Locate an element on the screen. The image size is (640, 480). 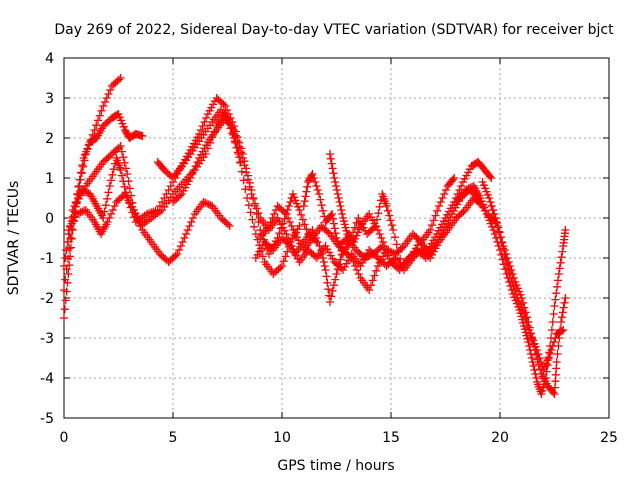
x-tick-label: 25 is located at coordinates (609, 438).